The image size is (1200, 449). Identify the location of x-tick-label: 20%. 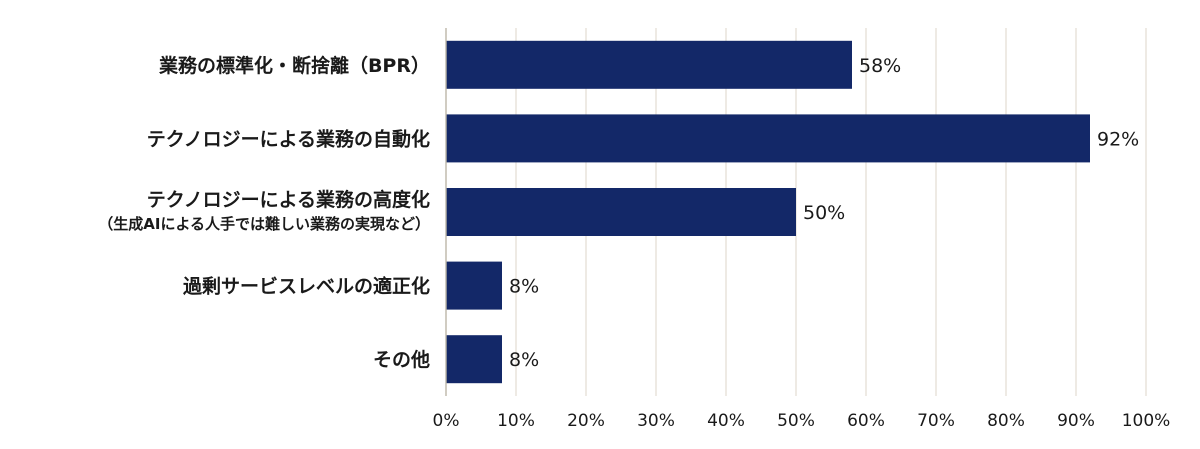
(586, 421).